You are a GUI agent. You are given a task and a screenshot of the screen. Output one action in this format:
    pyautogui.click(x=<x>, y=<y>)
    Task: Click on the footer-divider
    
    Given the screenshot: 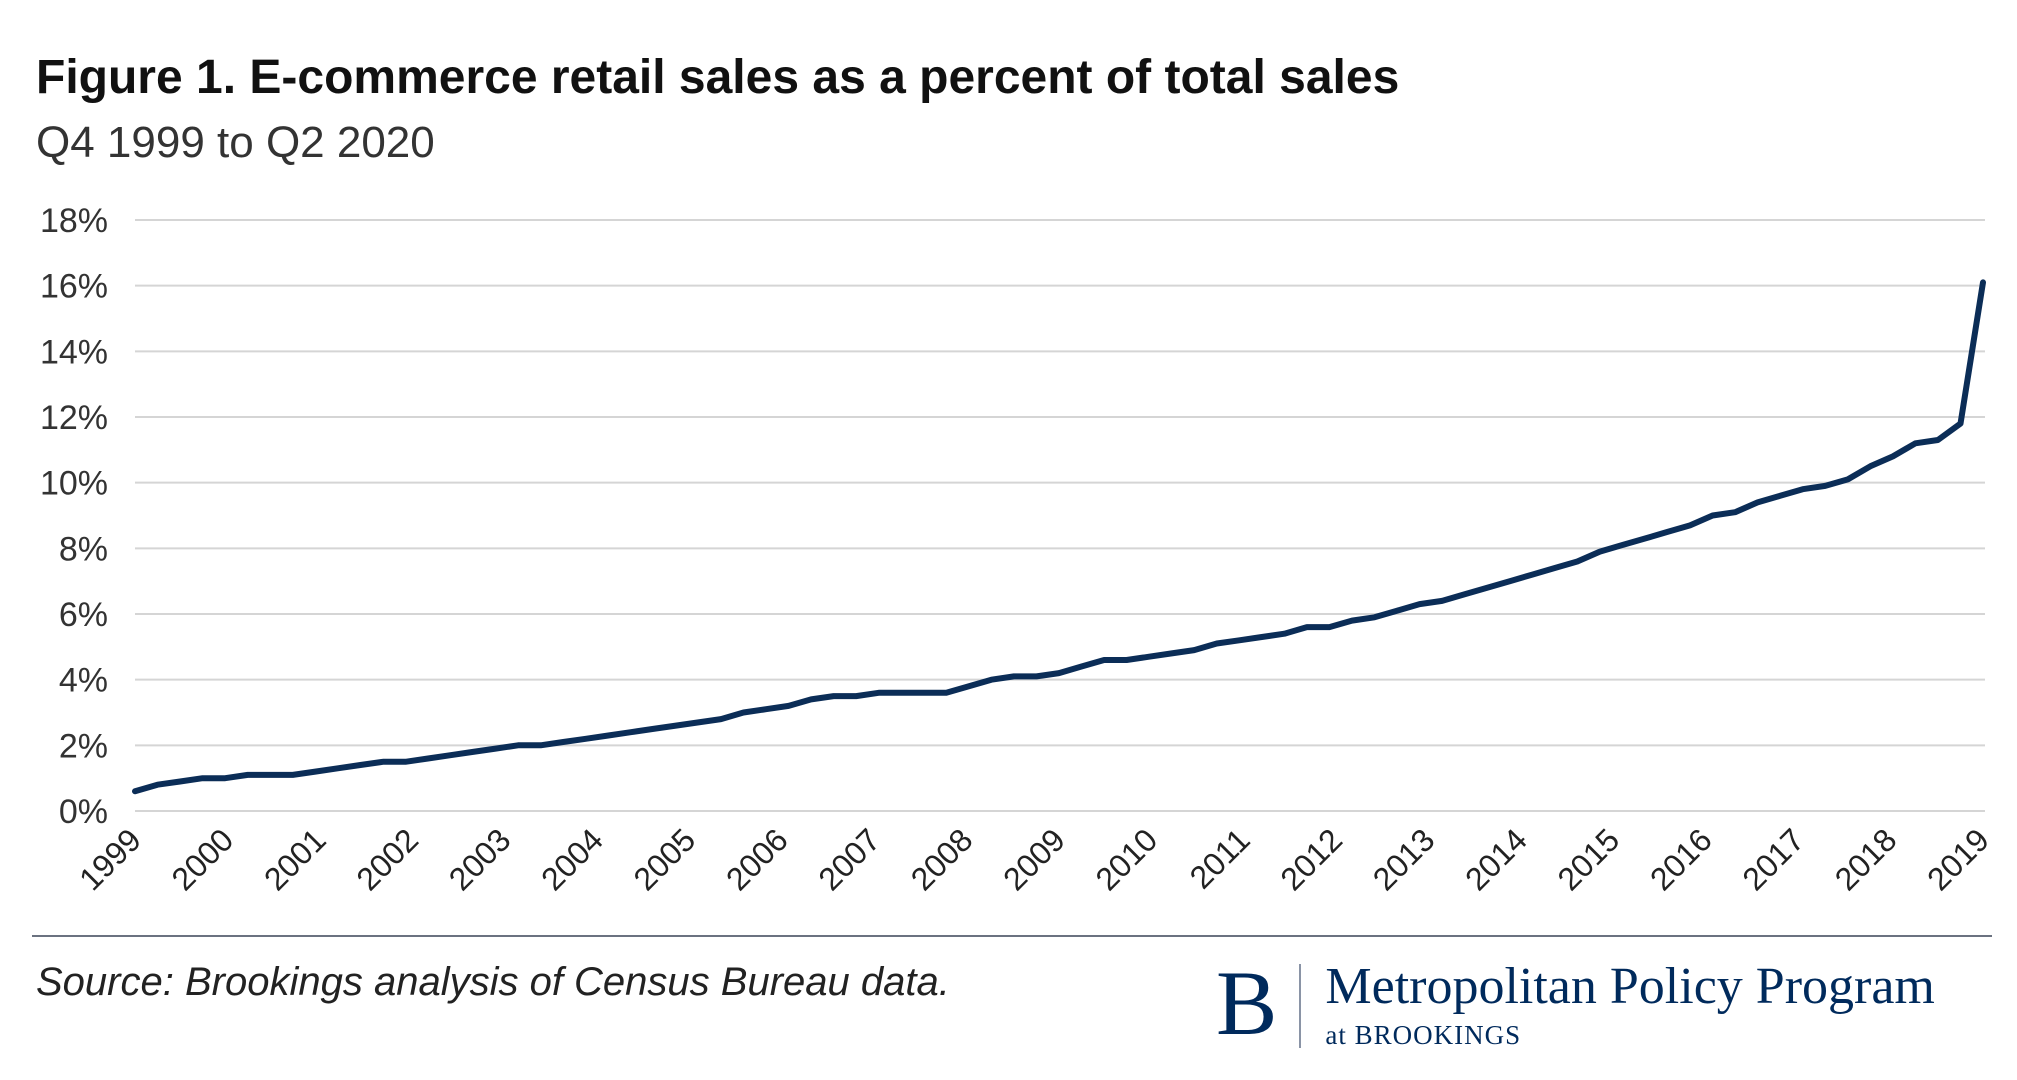 What is the action you would take?
    pyautogui.click(x=1012, y=936)
    